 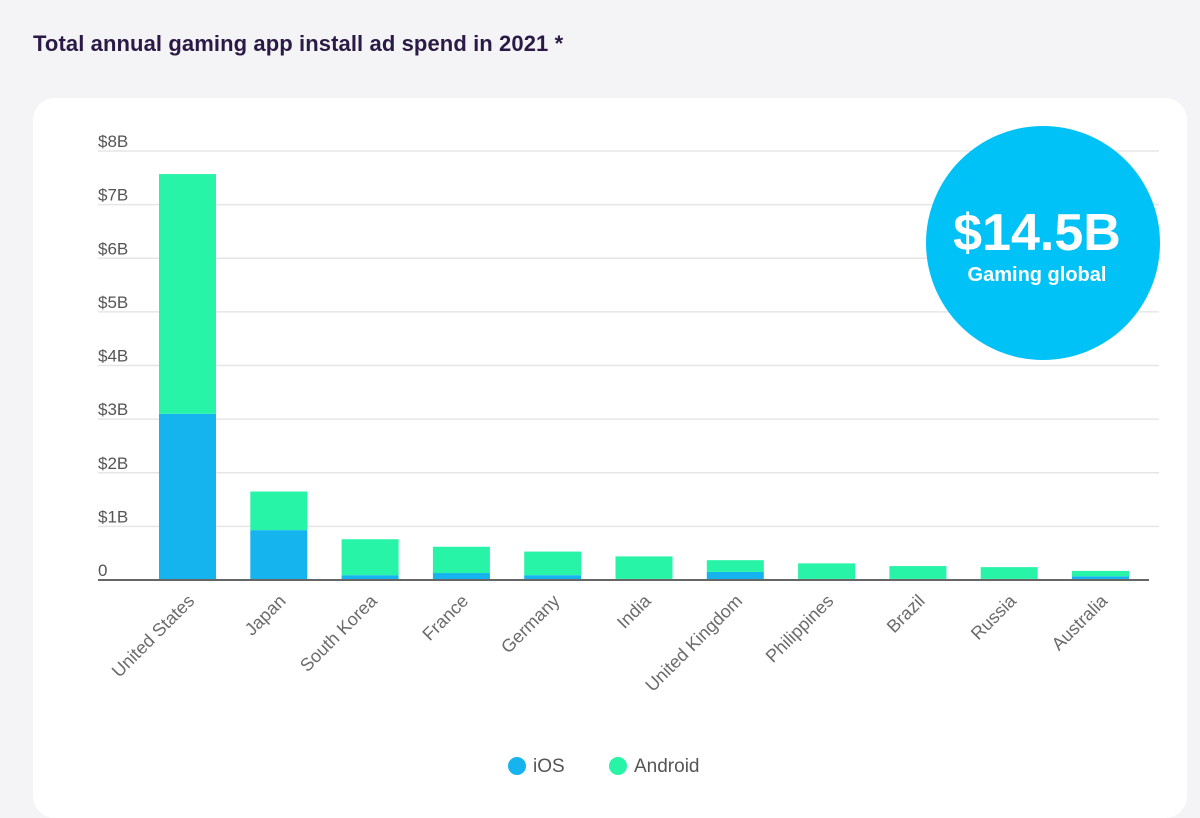 I want to click on y-tick-label: $1B, so click(x=113, y=516).